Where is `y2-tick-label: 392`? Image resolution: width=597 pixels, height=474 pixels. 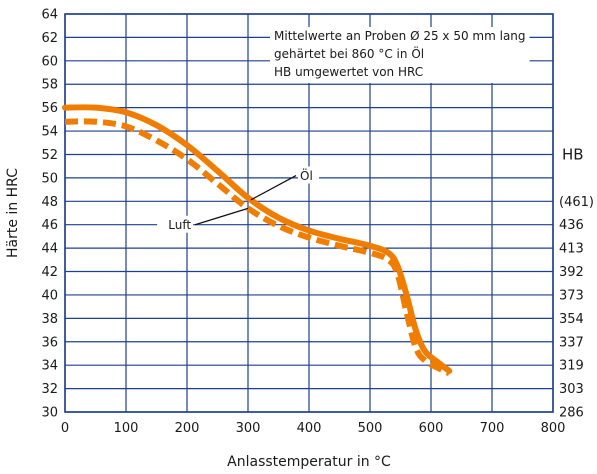 y2-tick-label: 392 is located at coordinates (571, 272).